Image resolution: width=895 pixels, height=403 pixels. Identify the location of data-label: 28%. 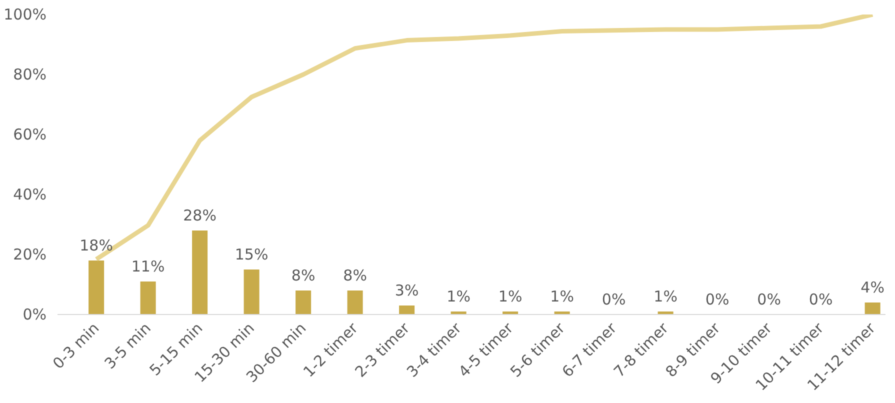
(199, 215).